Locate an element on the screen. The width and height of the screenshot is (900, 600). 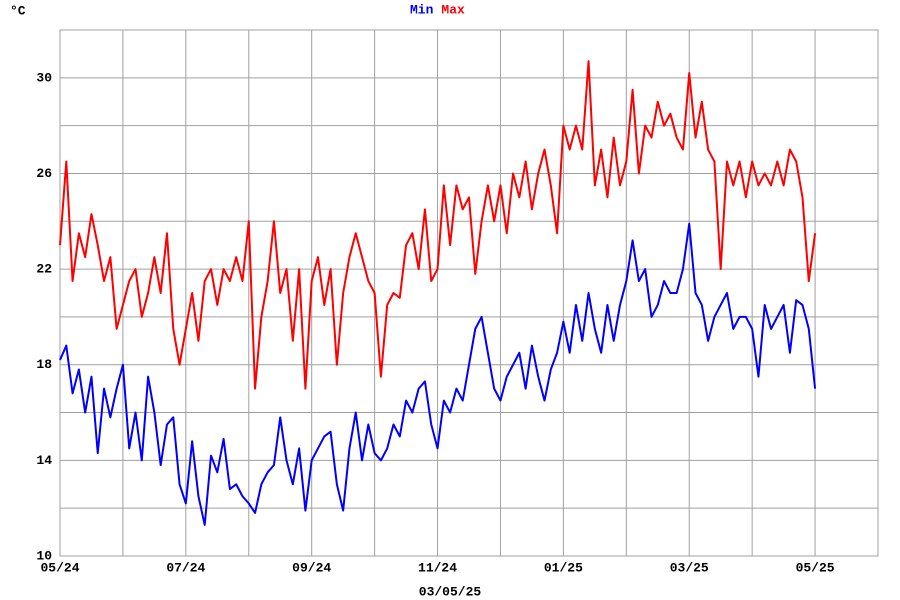
x-tick-label: 09/24 is located at coordinates (311, 567).